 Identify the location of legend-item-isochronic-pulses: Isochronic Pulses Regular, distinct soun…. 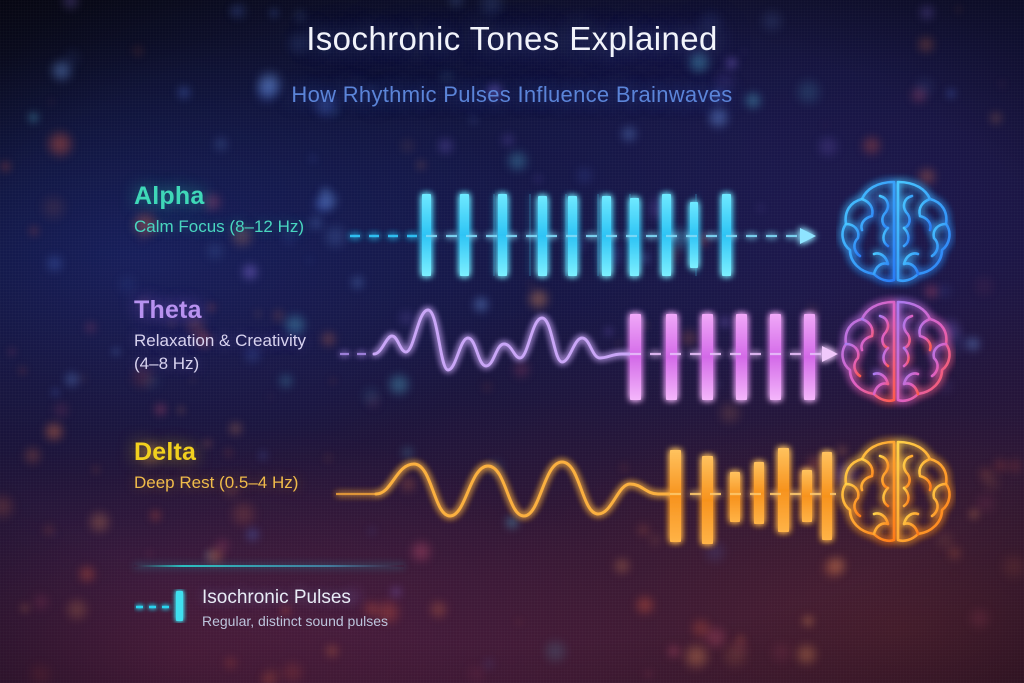
(299, 613).